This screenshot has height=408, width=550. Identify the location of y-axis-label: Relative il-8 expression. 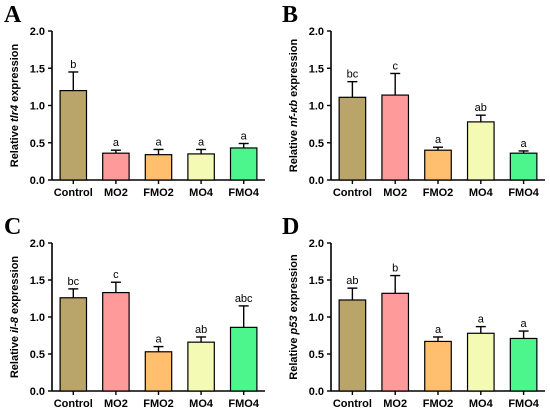
(15, 317).